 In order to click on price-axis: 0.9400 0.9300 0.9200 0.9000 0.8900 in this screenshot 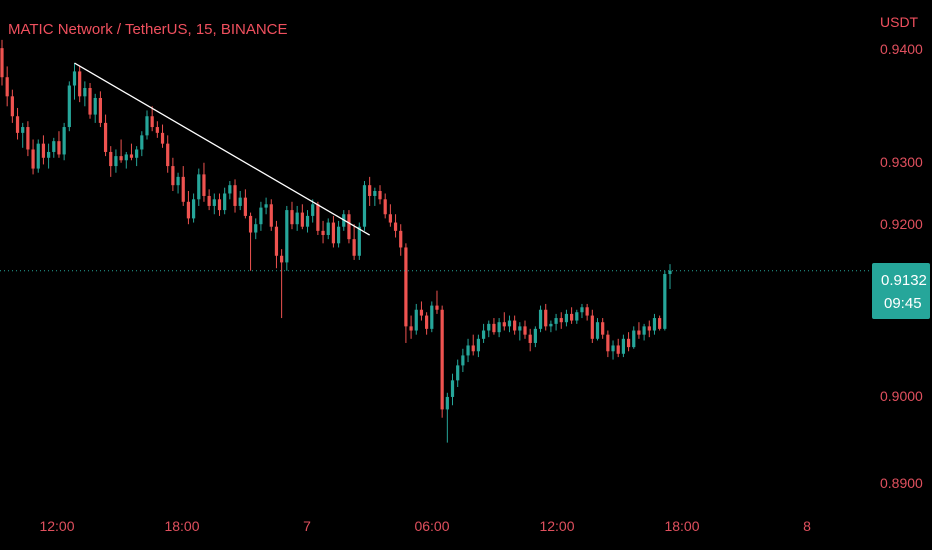, I will do `click(901, 266)`.